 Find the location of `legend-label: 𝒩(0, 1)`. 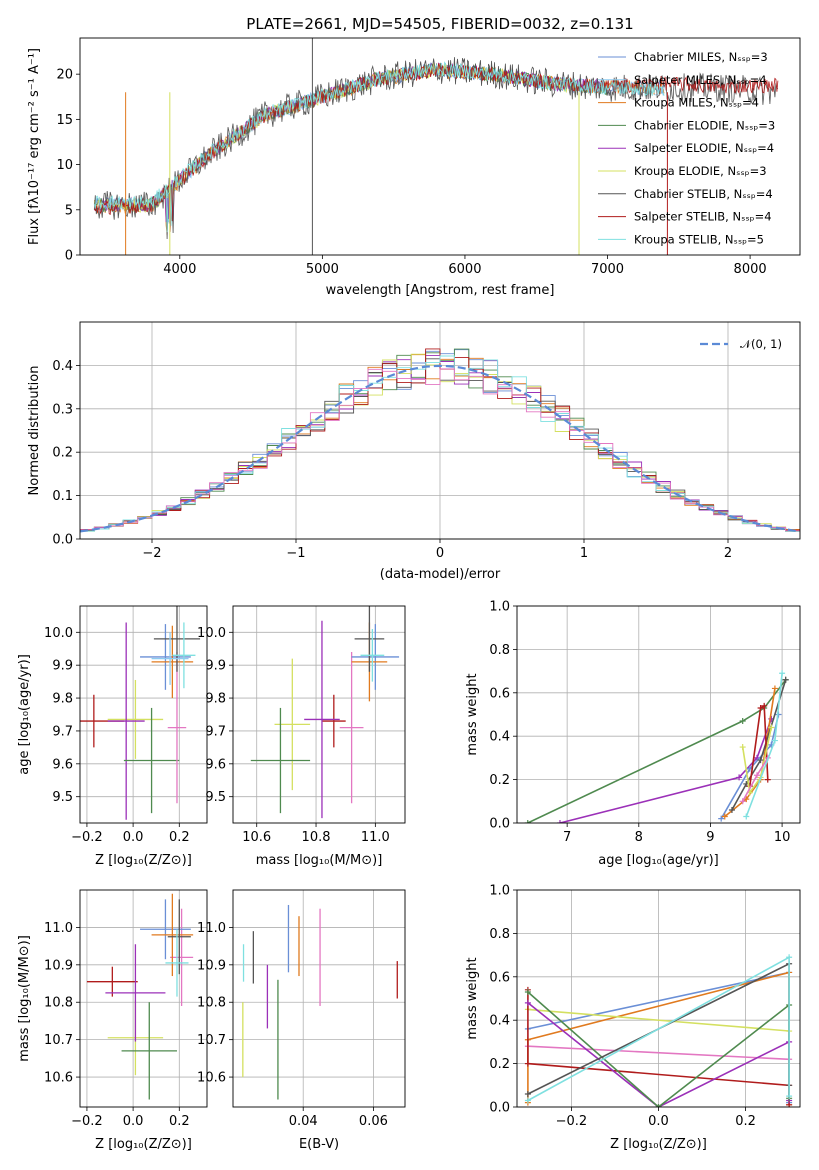

legend-label: 𝒩(0, 1) is located at coordinates (761, 344).